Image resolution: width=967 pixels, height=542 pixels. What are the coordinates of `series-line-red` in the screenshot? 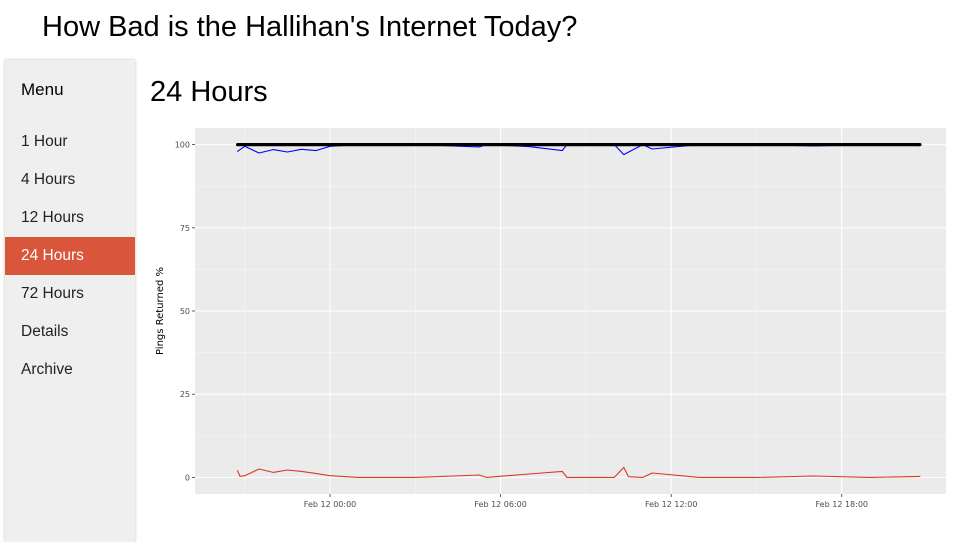 It's located at (579, 472).